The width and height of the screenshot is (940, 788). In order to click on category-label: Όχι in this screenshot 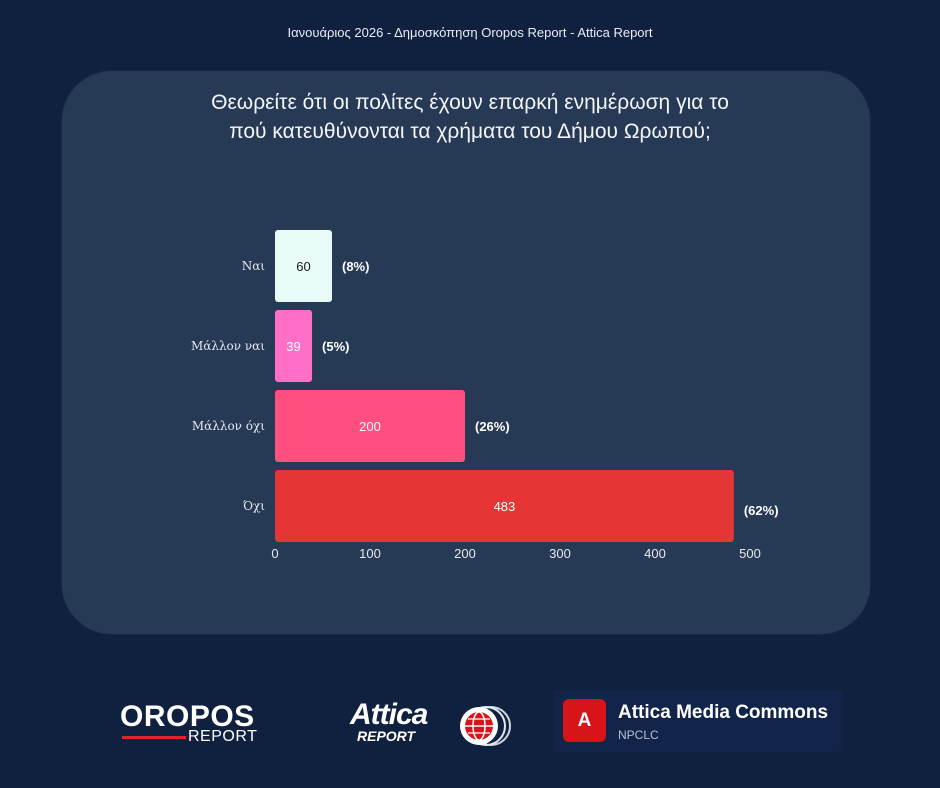, I will do `click(254, 506)`.